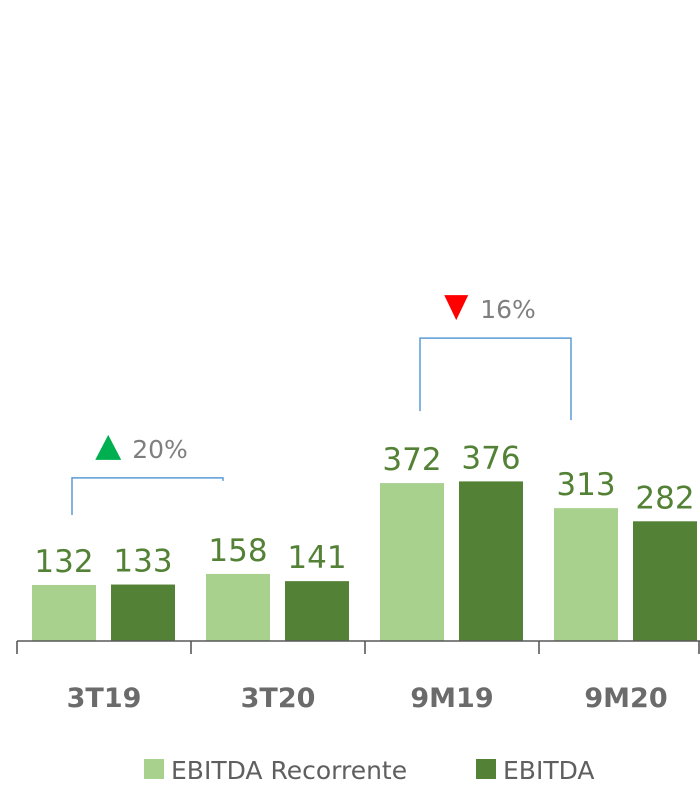  I want to click on change-arrow-up-icon, so click(108, 447).